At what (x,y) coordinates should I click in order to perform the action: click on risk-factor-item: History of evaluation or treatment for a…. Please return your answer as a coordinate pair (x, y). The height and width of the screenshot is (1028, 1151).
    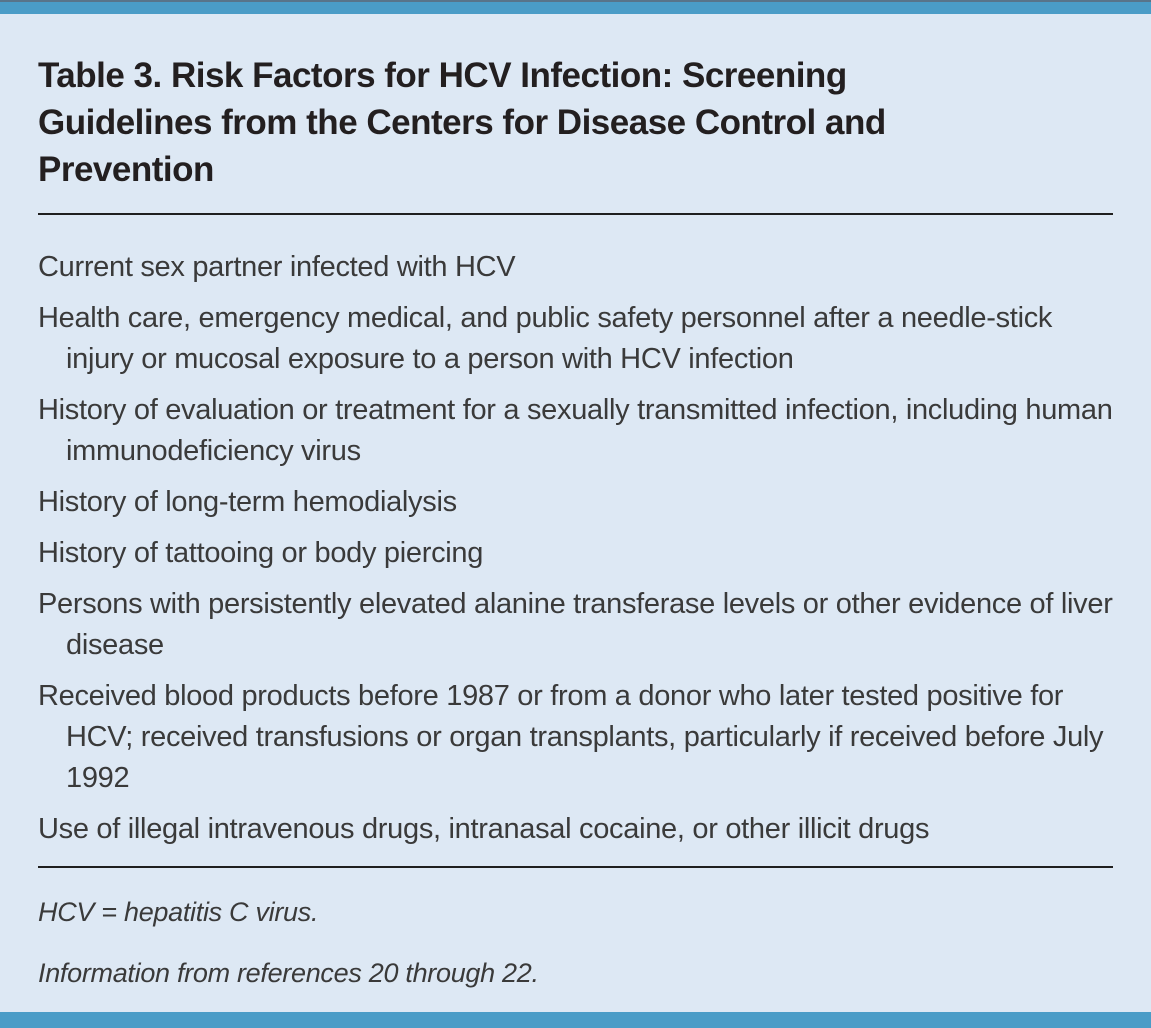
    Looking at the image, I should click on (575, 430).